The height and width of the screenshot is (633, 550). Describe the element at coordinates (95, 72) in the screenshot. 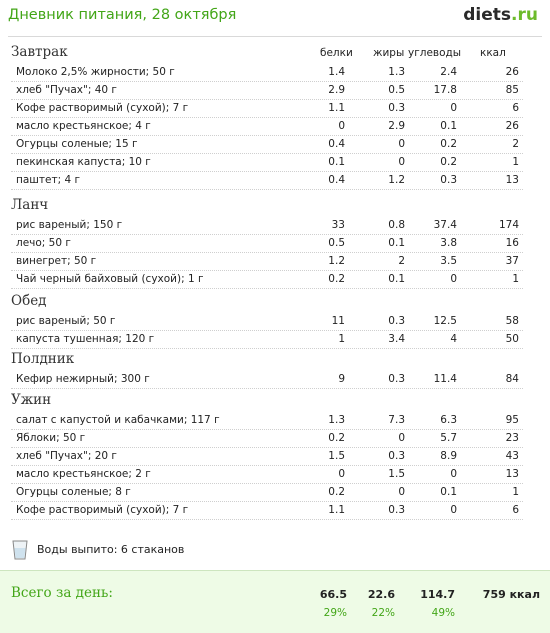

I see `food-name: Молоко 2,5% жирности; 50 г` at that location.